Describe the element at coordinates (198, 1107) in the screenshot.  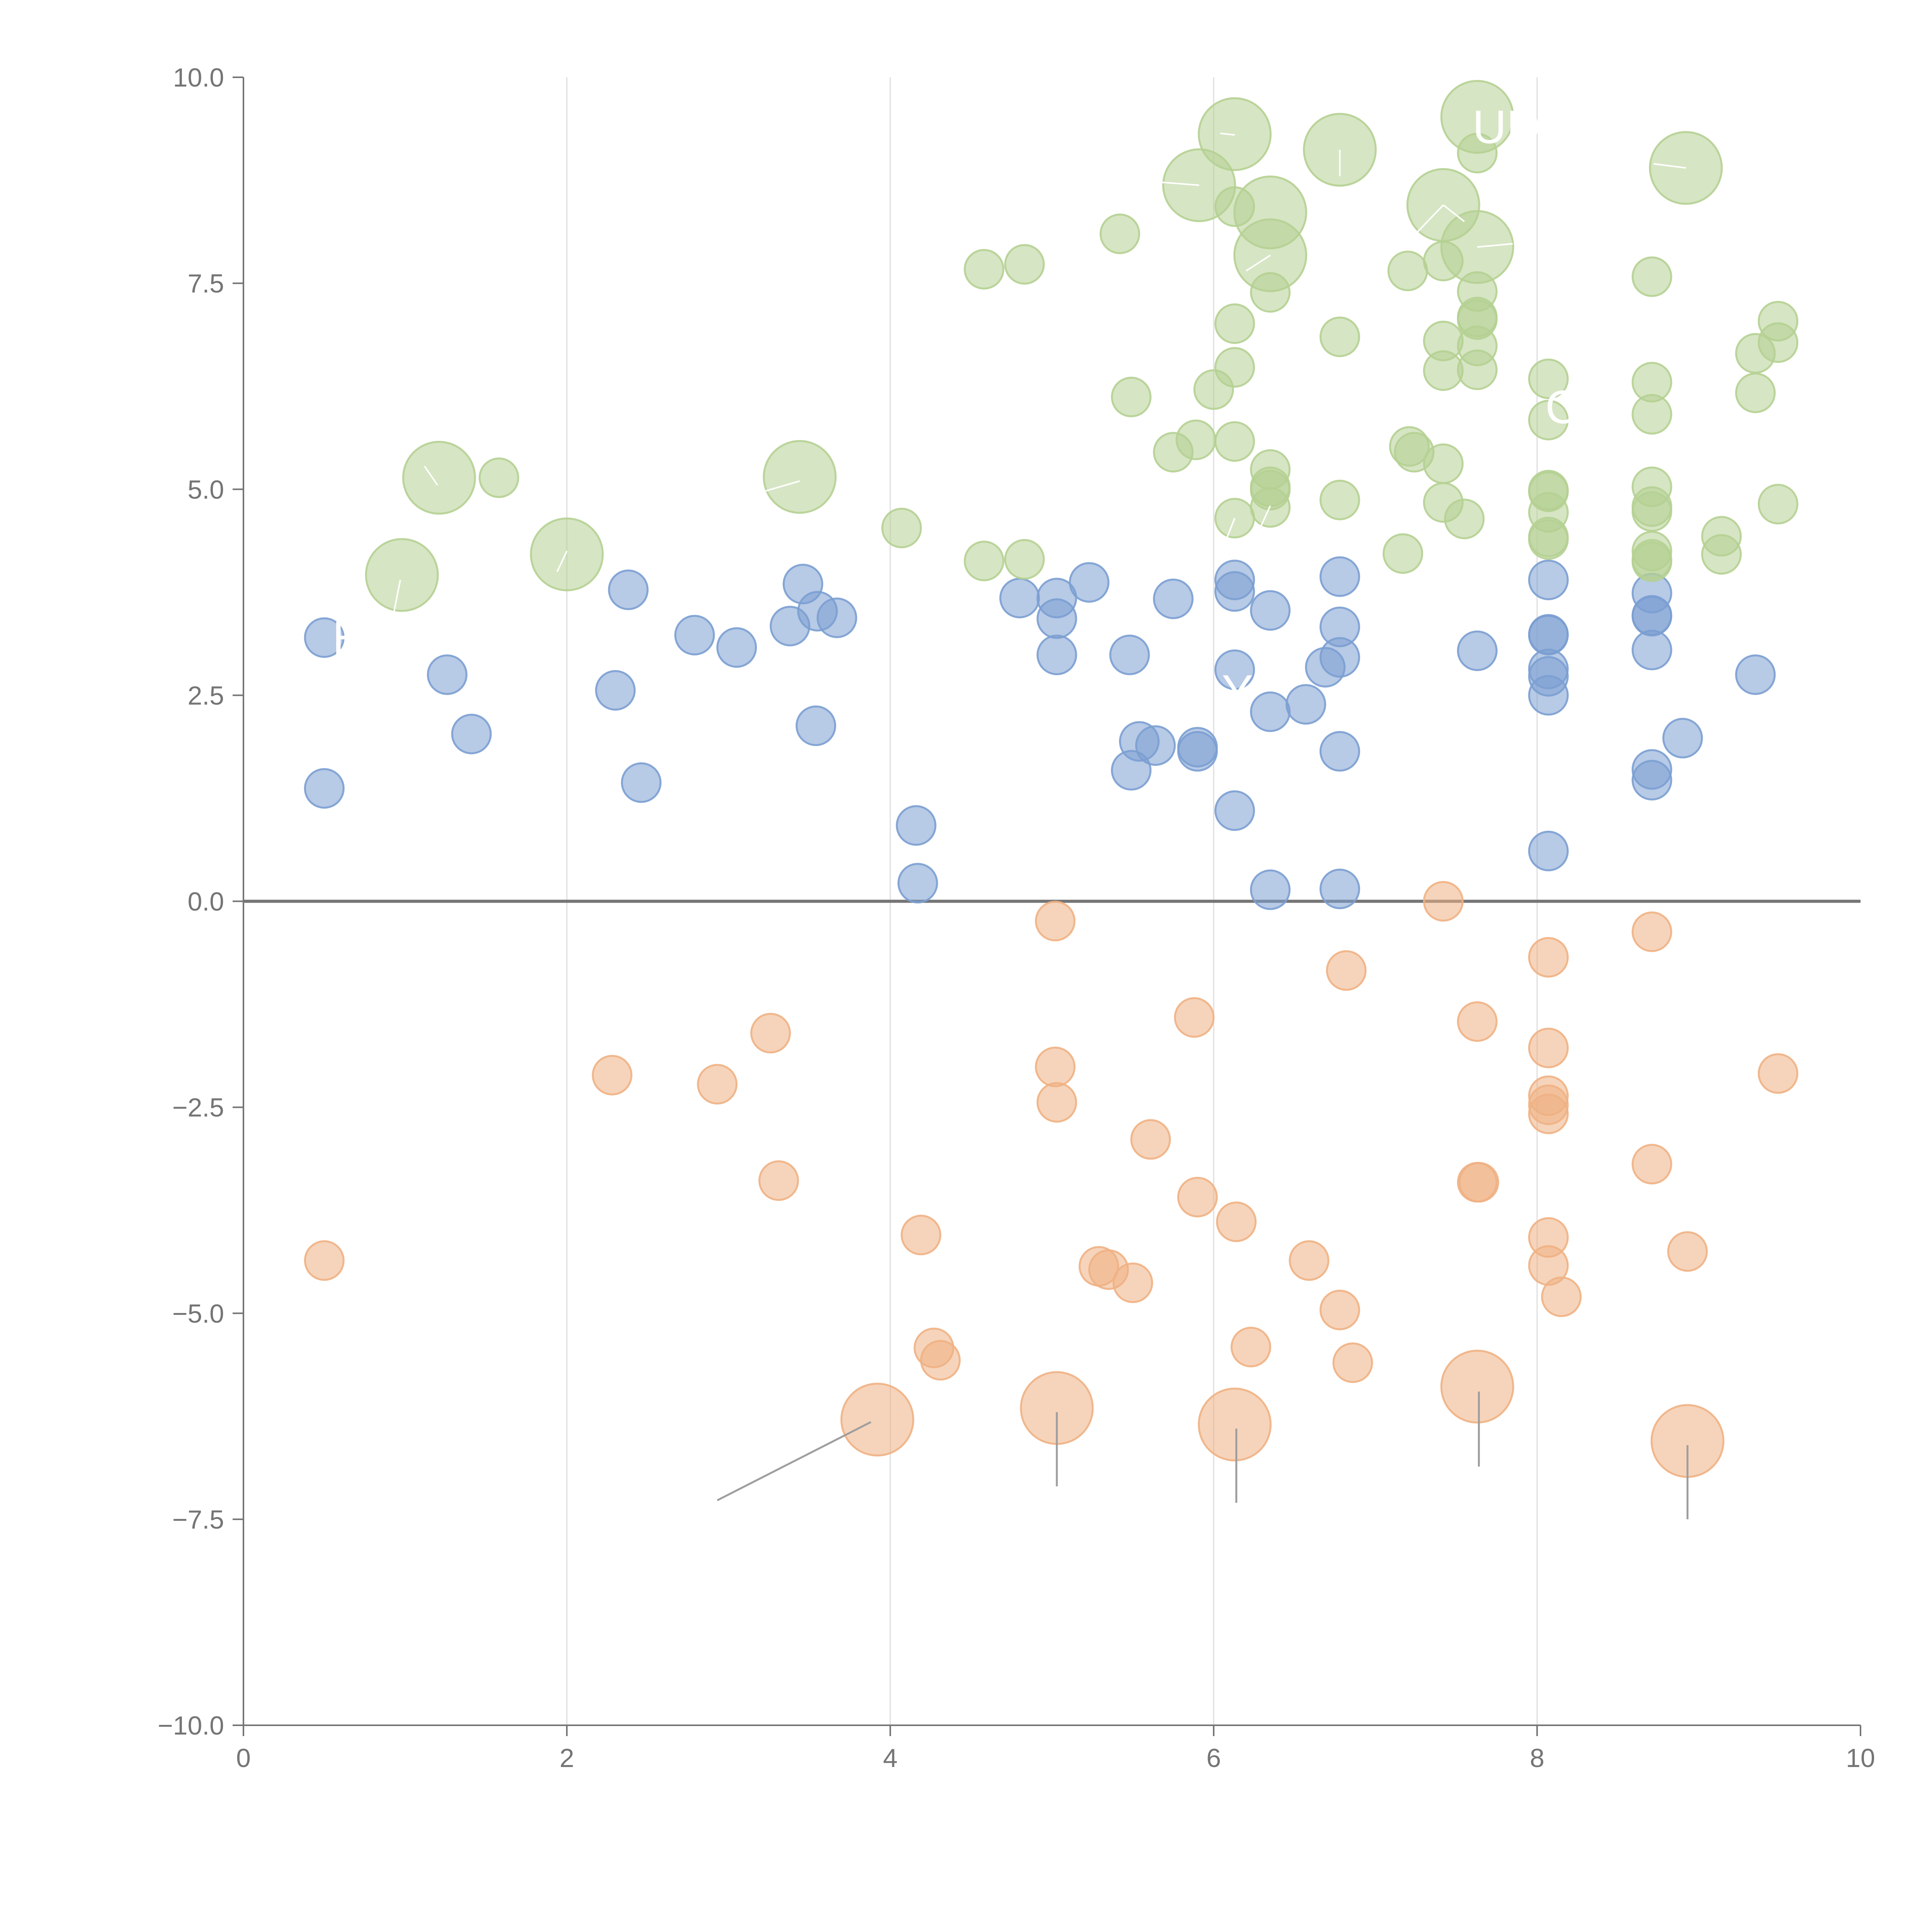
I see `y-tick-label: −2.5` at that location.